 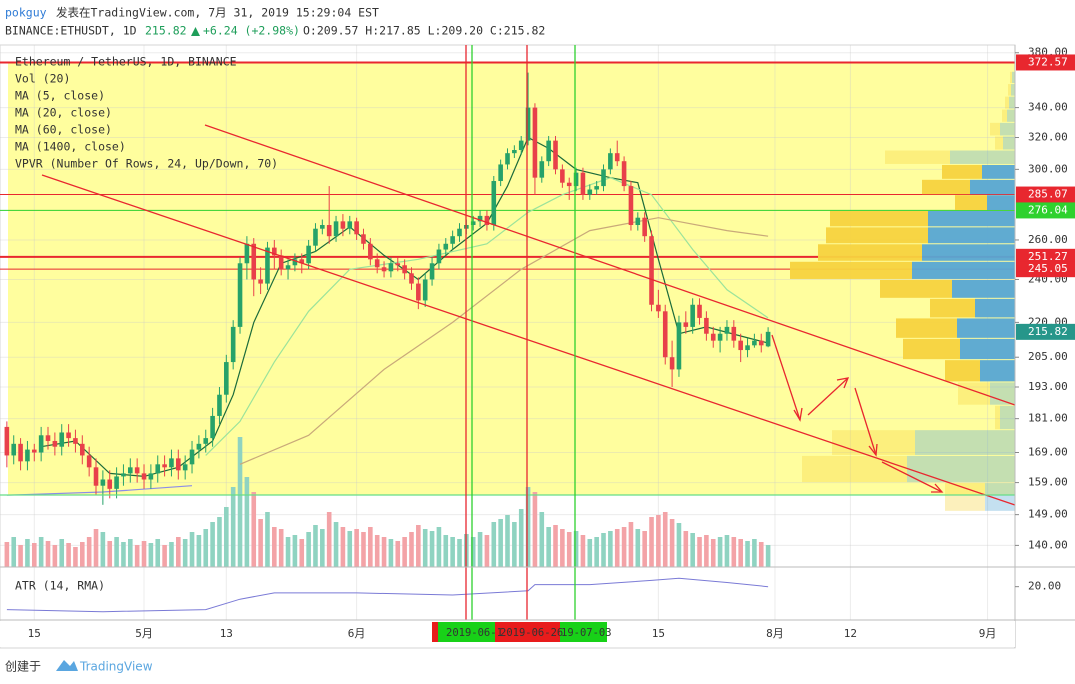 I want to click on author: pokguy, so click(x=26, y=13).